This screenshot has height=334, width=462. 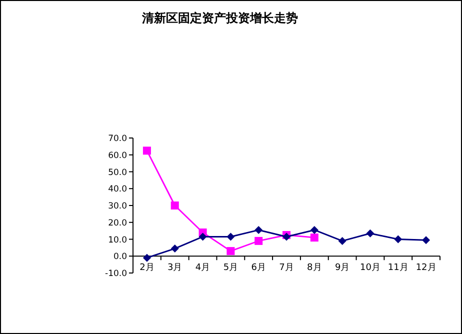 What do you see at coordinates (120, 257) in the screenshot?
I see `y-tick-label: 0.0` at bounding box center [120, 257].